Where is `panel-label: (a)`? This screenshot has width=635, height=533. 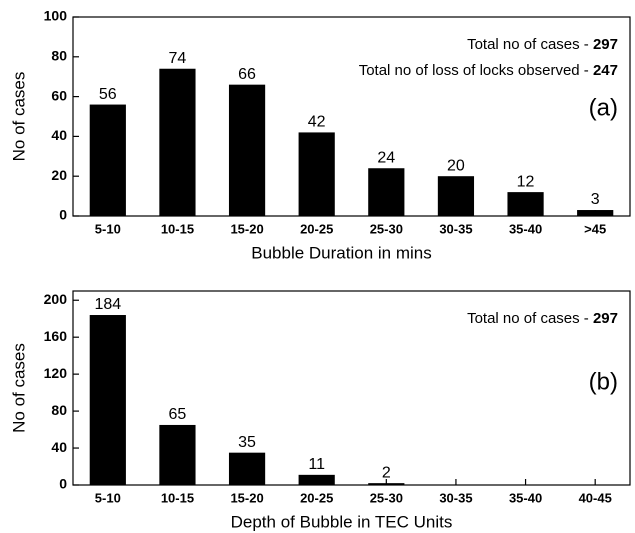 panel-label: (a) is located at coordinates (603, 107).